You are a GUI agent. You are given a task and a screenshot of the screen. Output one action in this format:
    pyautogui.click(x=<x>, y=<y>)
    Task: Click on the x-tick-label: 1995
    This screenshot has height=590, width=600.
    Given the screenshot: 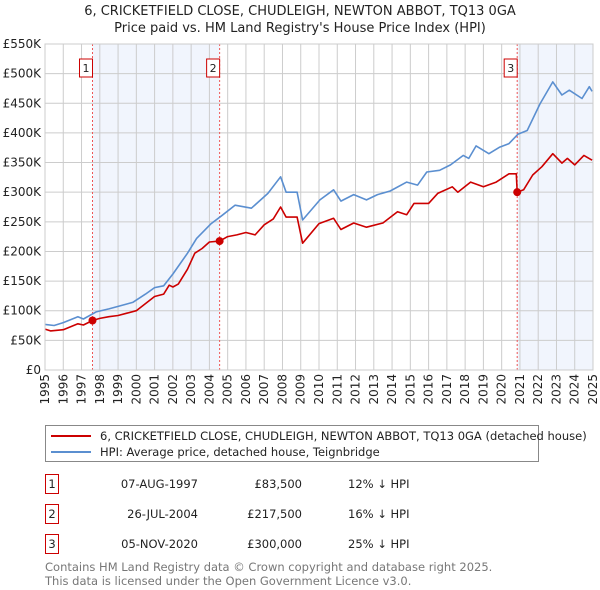 What is the action you would take?
    pyautogui.click(x=45, y=389)
    